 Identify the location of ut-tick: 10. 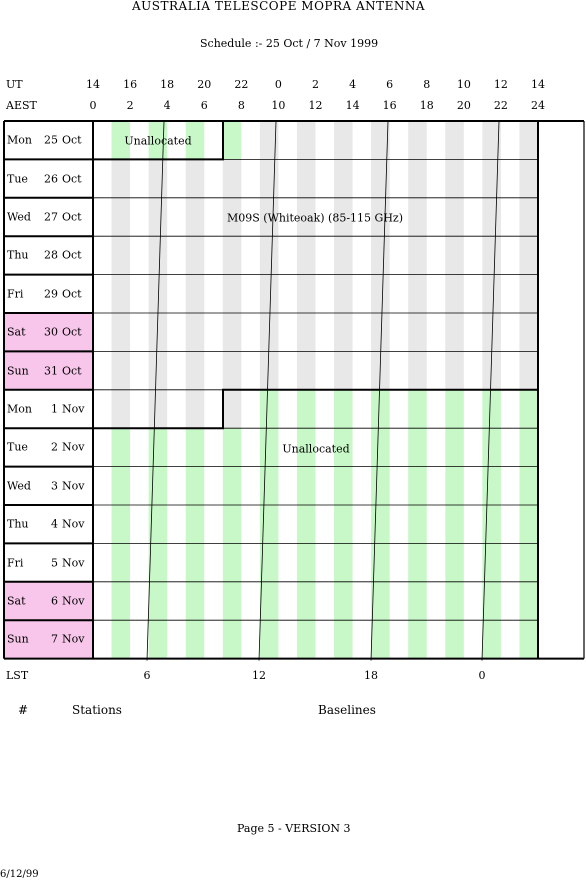
(463, 84).